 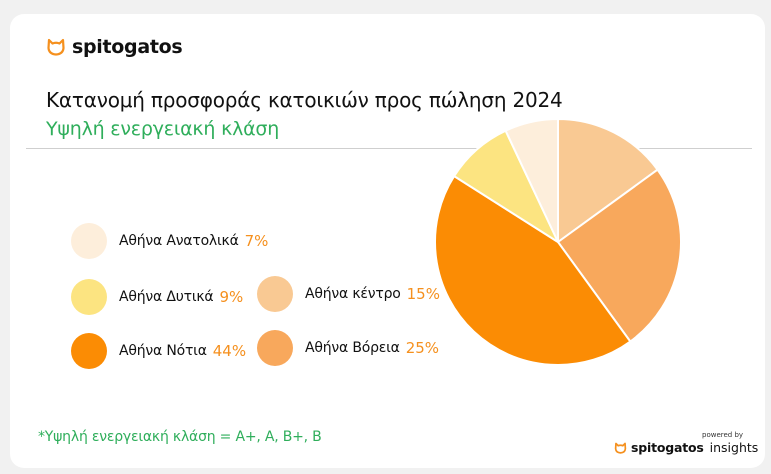 I want to click on footer-logo: spitogatos insights, so click(x=686, y=447).